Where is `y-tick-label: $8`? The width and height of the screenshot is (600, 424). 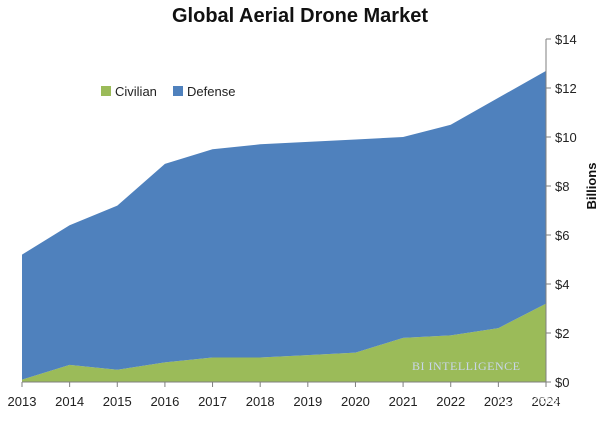
y-tick-label: $8 is located at coordinates (562, 186).